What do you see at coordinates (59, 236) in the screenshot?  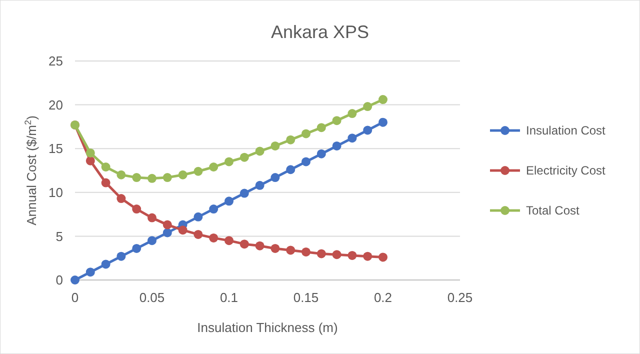 I see `y-tick-label: 5` at bounding box center [59, 236].